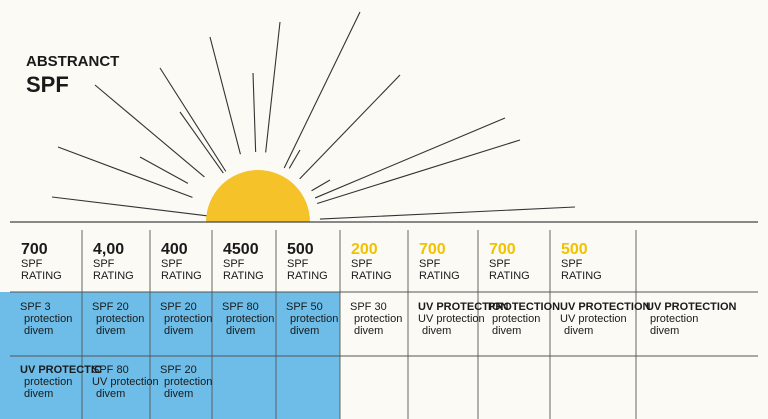 The height and width of the screenshot is (419, 768). I want to click on rating-value: 200, so click(364, 249).